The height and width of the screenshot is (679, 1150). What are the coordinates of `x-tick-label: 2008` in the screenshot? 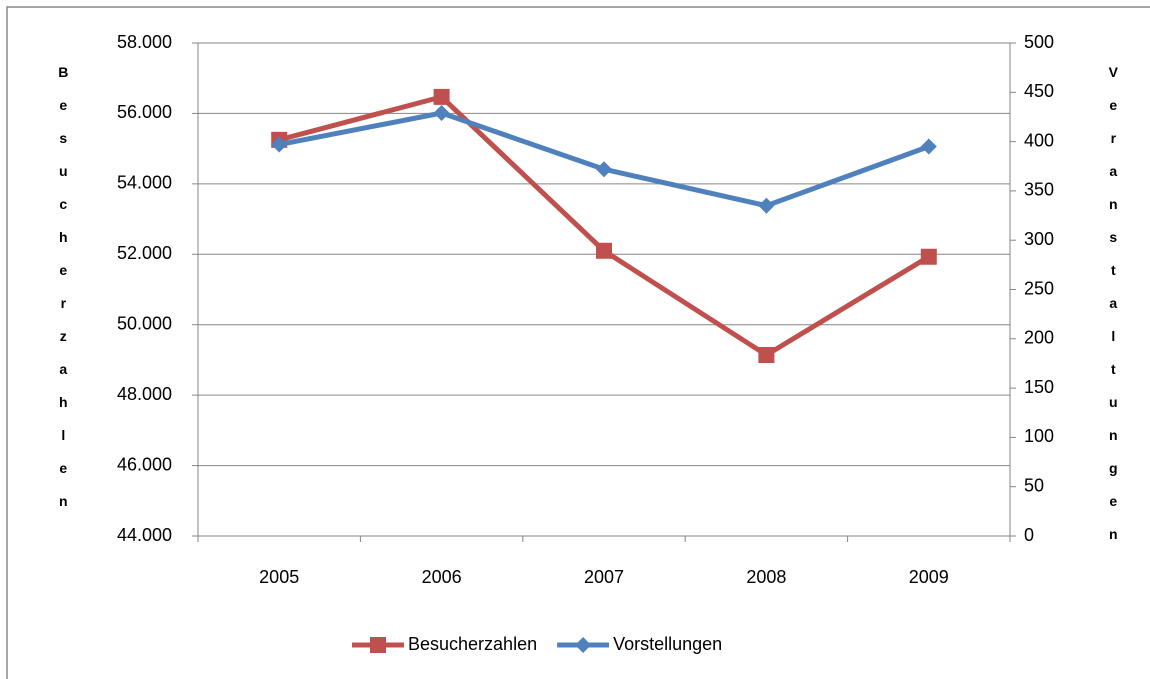 It's located at (766, 577).